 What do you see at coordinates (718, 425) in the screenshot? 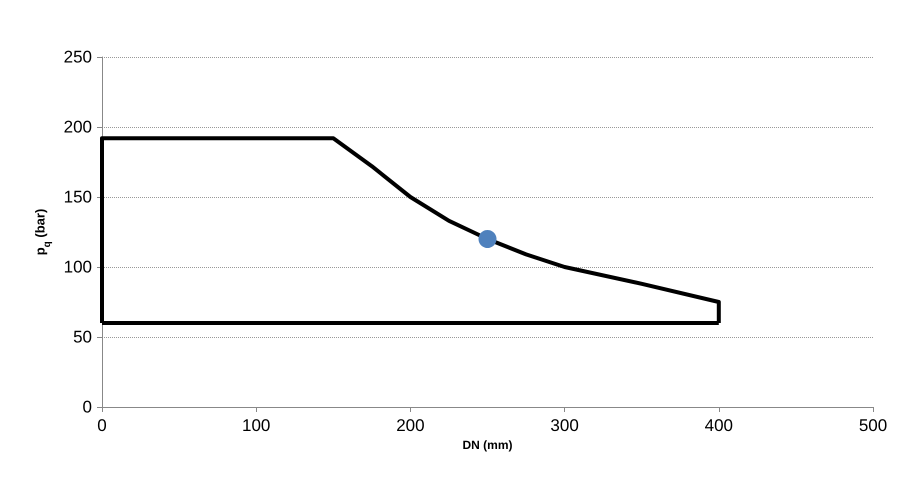
I see `x-tick-label: 400` at bounding box center [718, 425].